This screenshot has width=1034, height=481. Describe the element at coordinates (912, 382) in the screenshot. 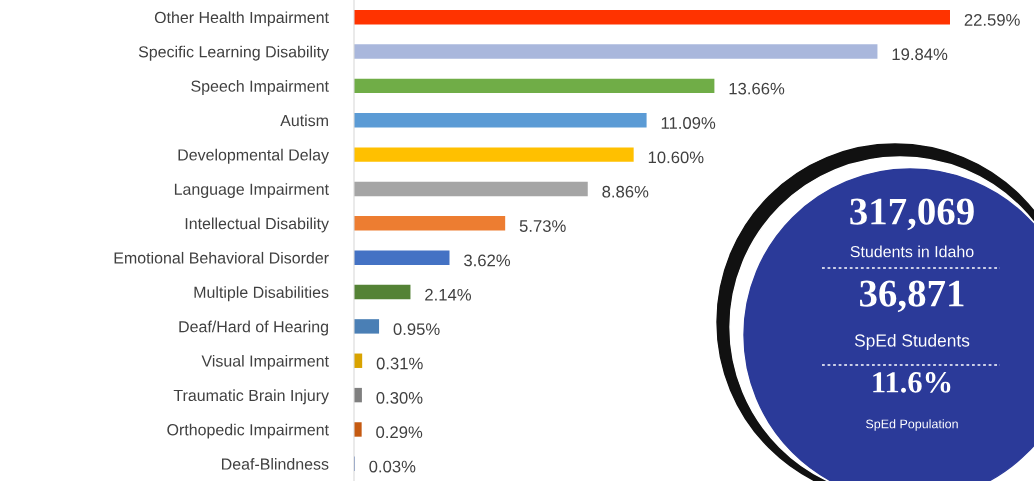

I see `annotation: 11.6%` at that location.